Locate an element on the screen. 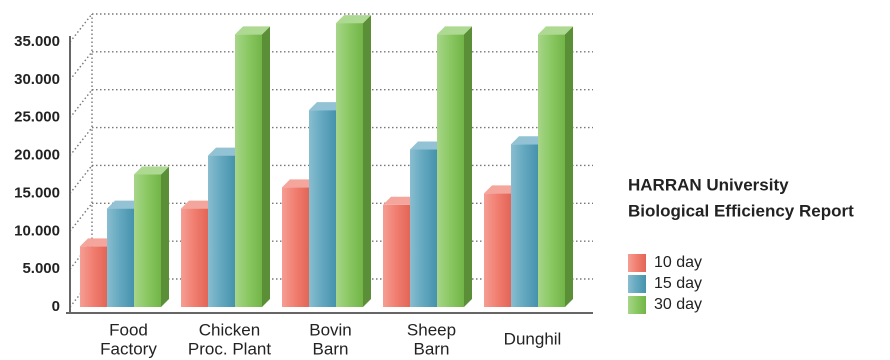 The height and width of the screenshot is (360, 890). x-tick-label: Chicken is located at coordinates (229, 329).